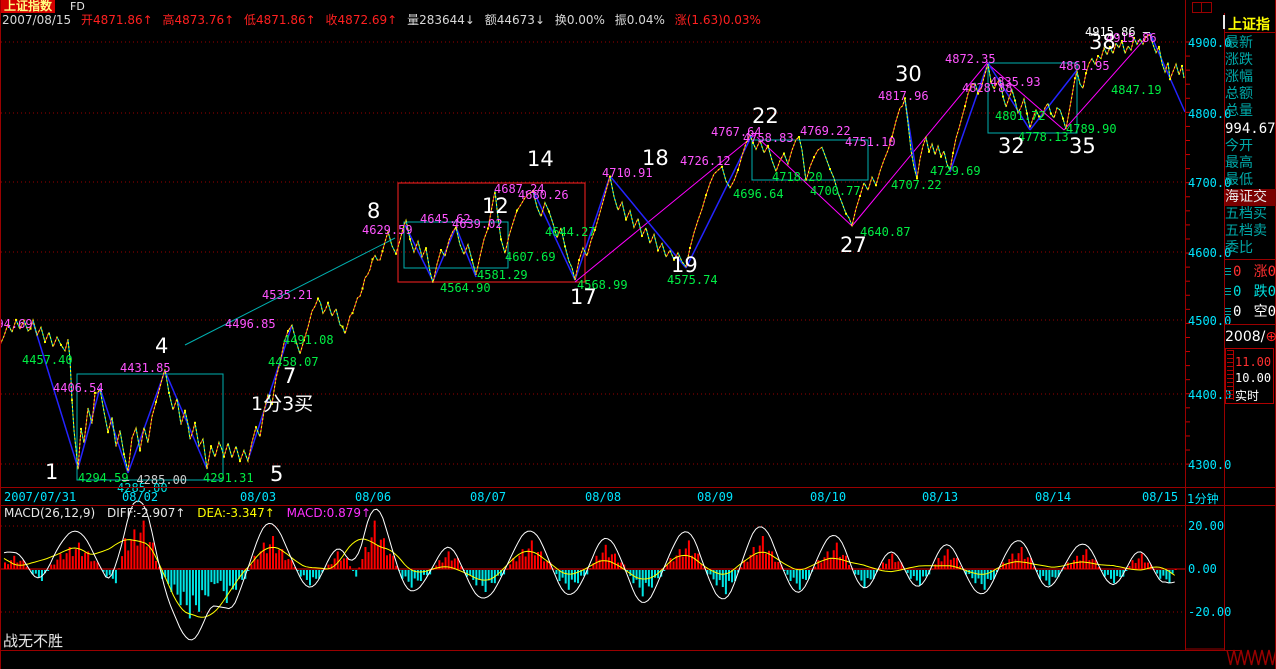 The height and width of the screenshot is (669, 1276). I want to click on quote-low: 低4871.86↑, so click(280, 20).